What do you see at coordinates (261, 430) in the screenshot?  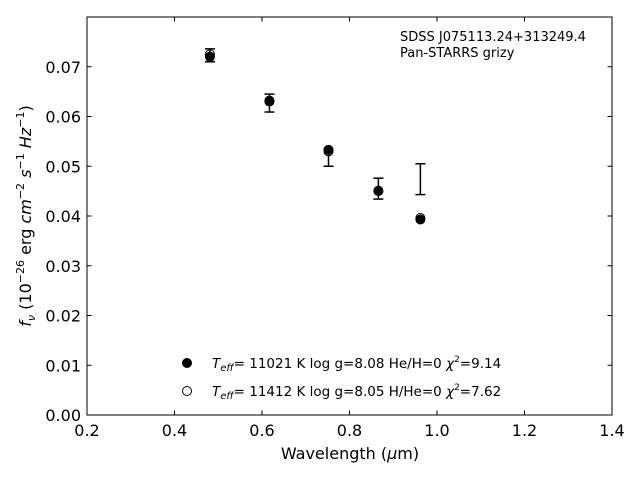 I see `x-tick-label: 0.6` at bounding box center [261, 430].